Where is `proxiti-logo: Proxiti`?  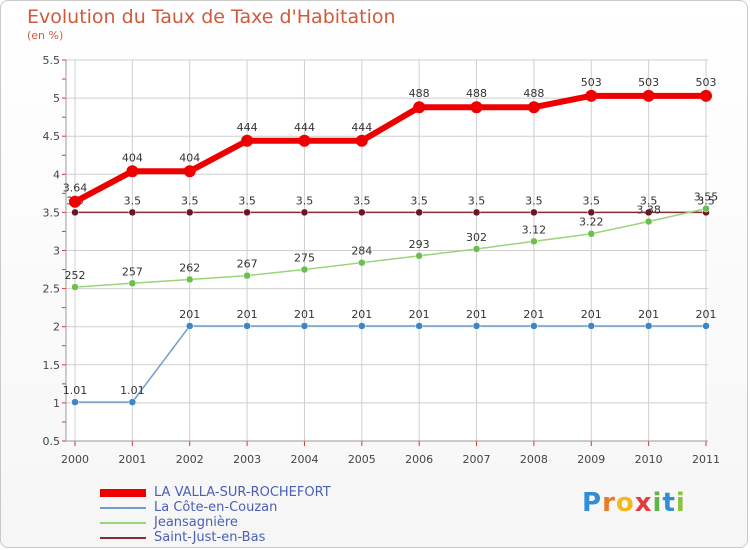 proxiti-logo: Proxiti is located at coordinates (634, 503).